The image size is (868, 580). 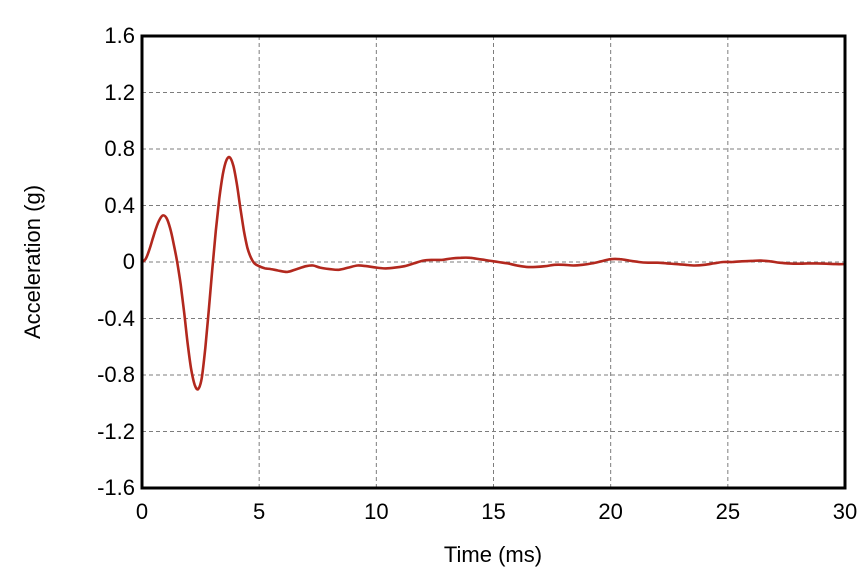 I want to click on x-tick-label: 25, so click(x=728, y=511).